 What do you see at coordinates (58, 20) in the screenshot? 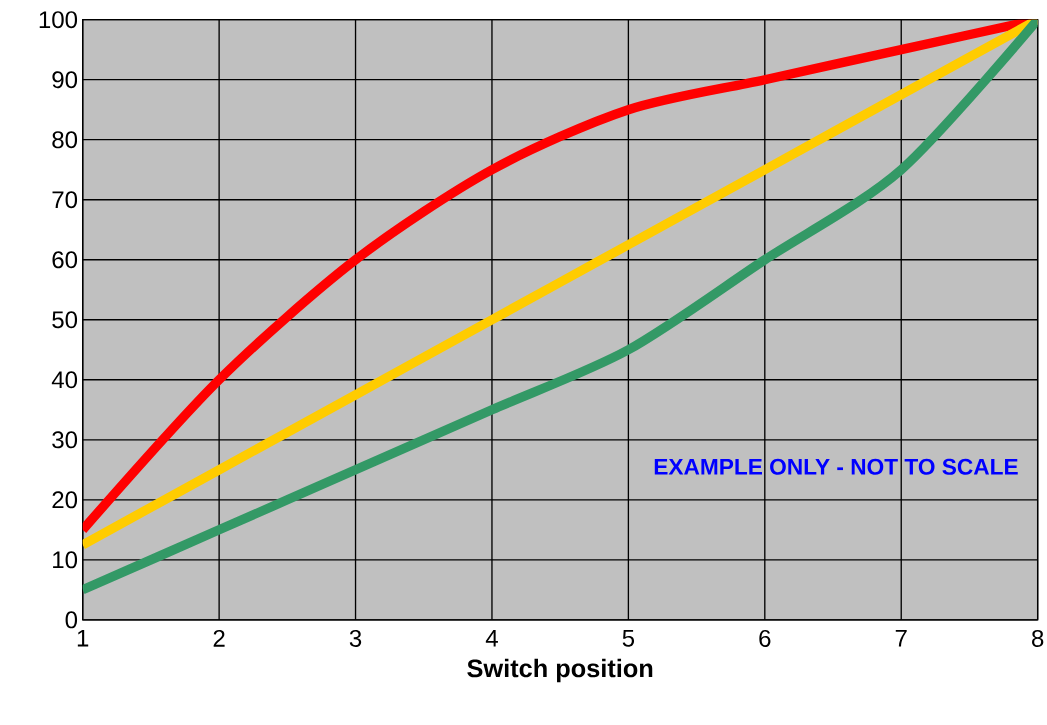
I see `y-tick-label: 100` at bounding box center [58, 20].